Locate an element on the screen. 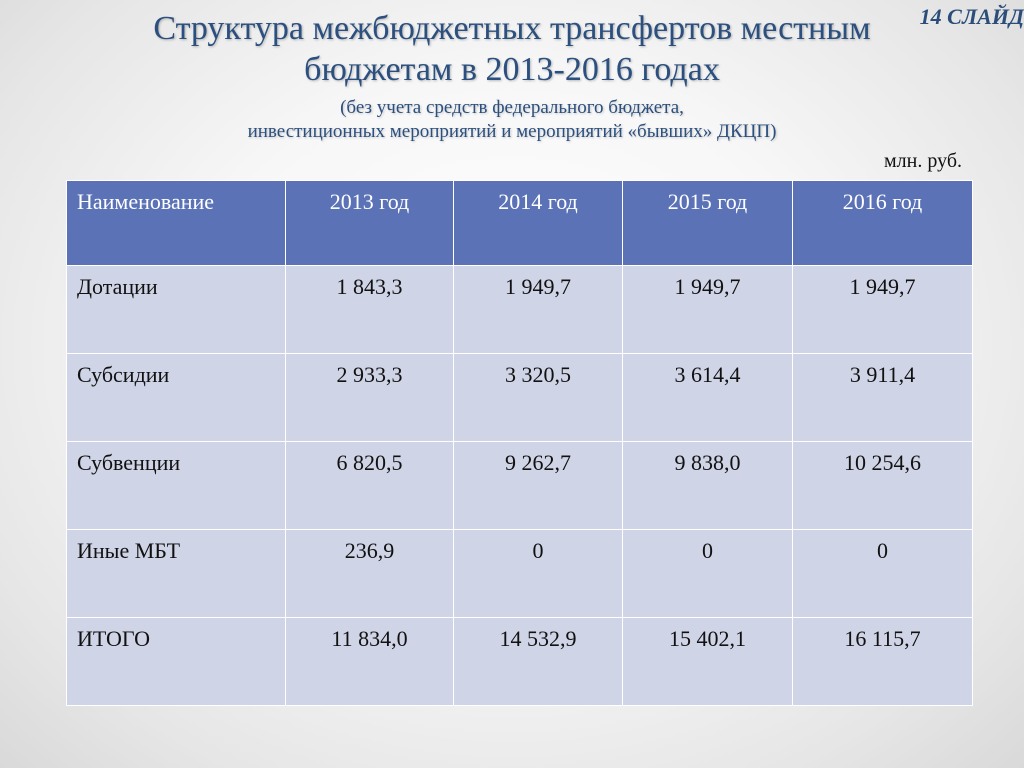 The width and height of the screenshot is (1024, 768). table-row: Субсидии 2 933,3 3 320,5 3 614,4 3 911,4 is located at coordinates (519, 397).